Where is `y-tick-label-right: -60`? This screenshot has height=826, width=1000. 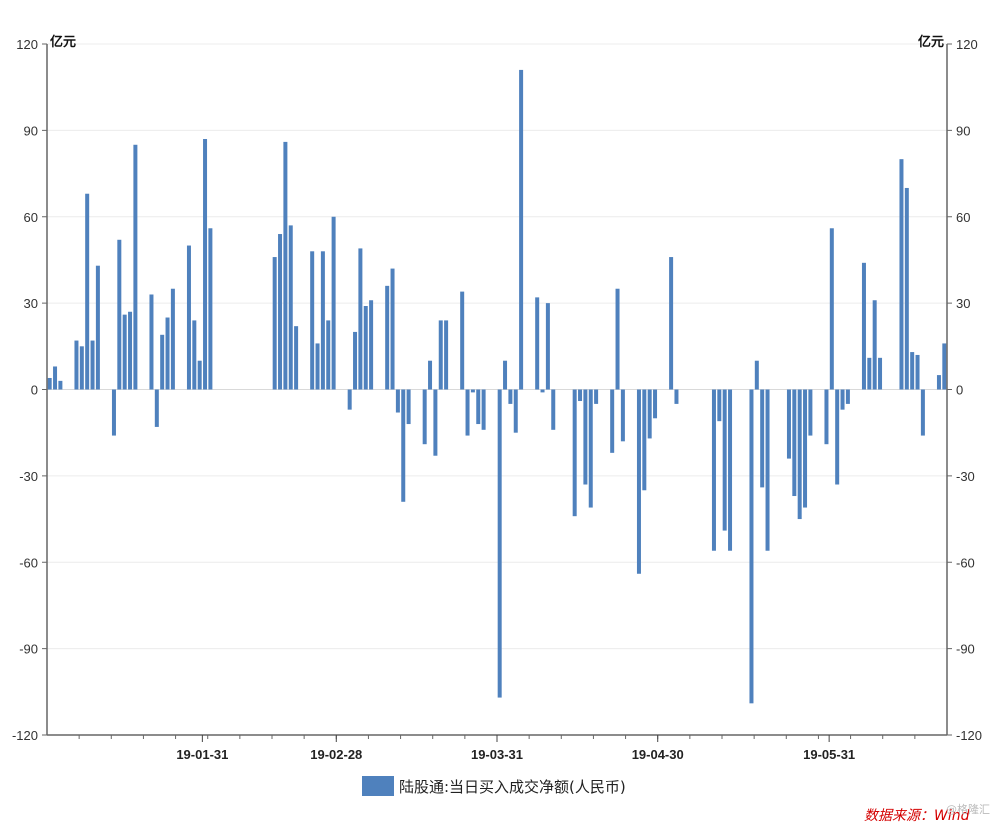 y-tick-label-right: -60 is located at coordinates (965, 562).